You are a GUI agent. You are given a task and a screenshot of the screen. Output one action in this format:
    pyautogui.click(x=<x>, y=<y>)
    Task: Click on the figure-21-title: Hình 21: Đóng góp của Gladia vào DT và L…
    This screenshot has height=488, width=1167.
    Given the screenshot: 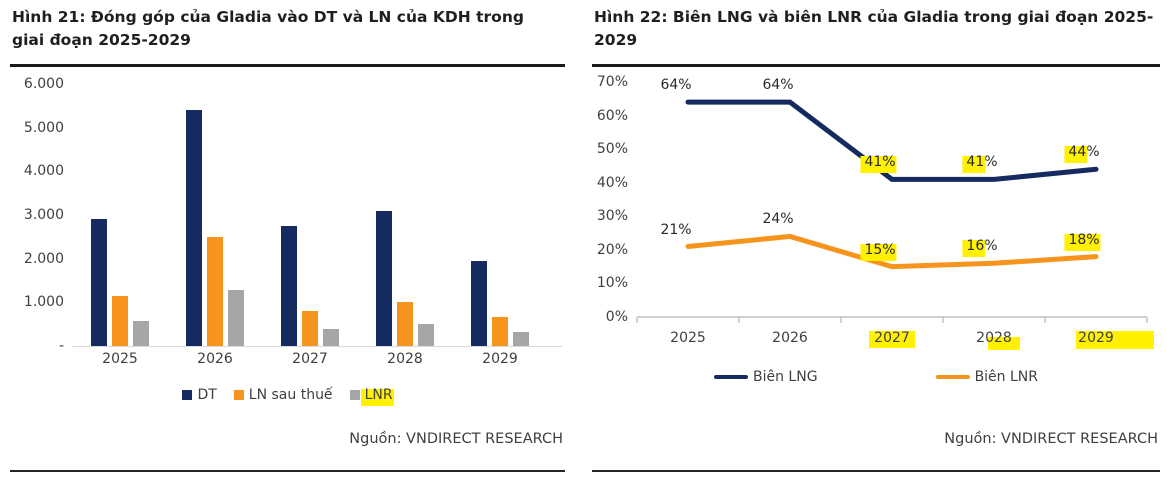 What is the action you would take?
    pyautogui.click(x=268, y=28)
    